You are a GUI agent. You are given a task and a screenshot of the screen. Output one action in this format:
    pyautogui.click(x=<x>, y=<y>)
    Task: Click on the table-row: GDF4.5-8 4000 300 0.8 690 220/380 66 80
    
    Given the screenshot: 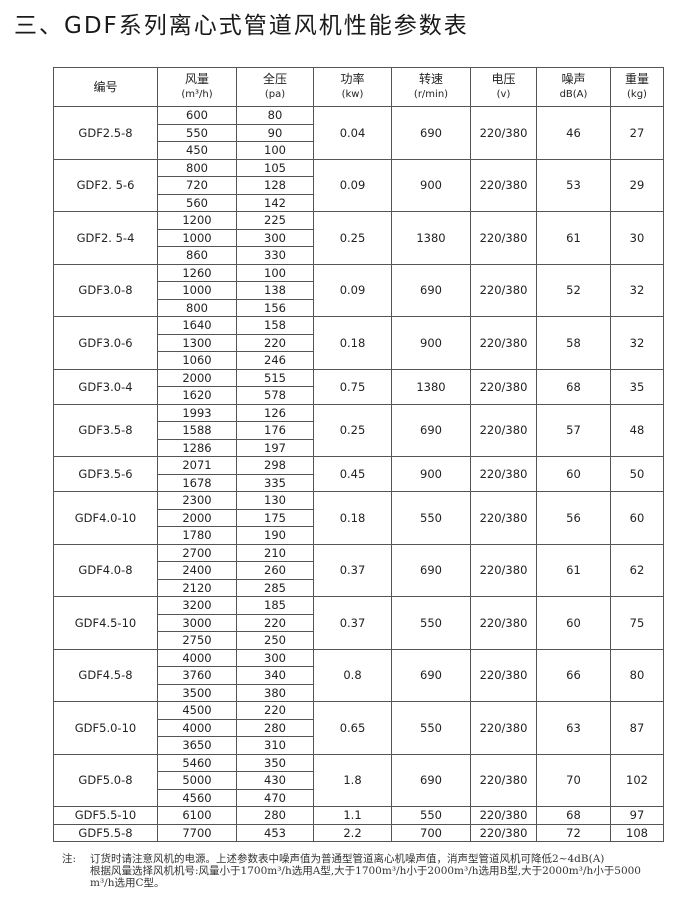 What is the action you would take?
    pyautogui.click(x=358, y=675)
    